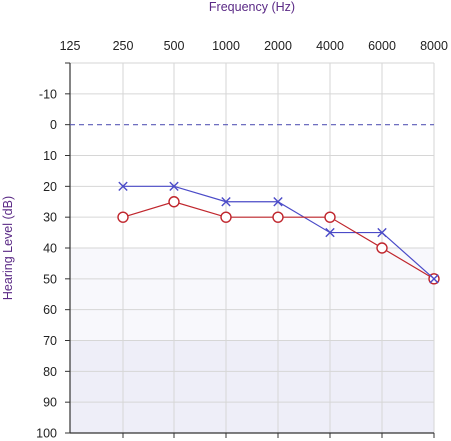 This screenshot has width=451, height=441. What do you see at coordinates (278, 46) in the screenshot?
I see `x-tick-label: 2000` at bounding box center [278, 46].